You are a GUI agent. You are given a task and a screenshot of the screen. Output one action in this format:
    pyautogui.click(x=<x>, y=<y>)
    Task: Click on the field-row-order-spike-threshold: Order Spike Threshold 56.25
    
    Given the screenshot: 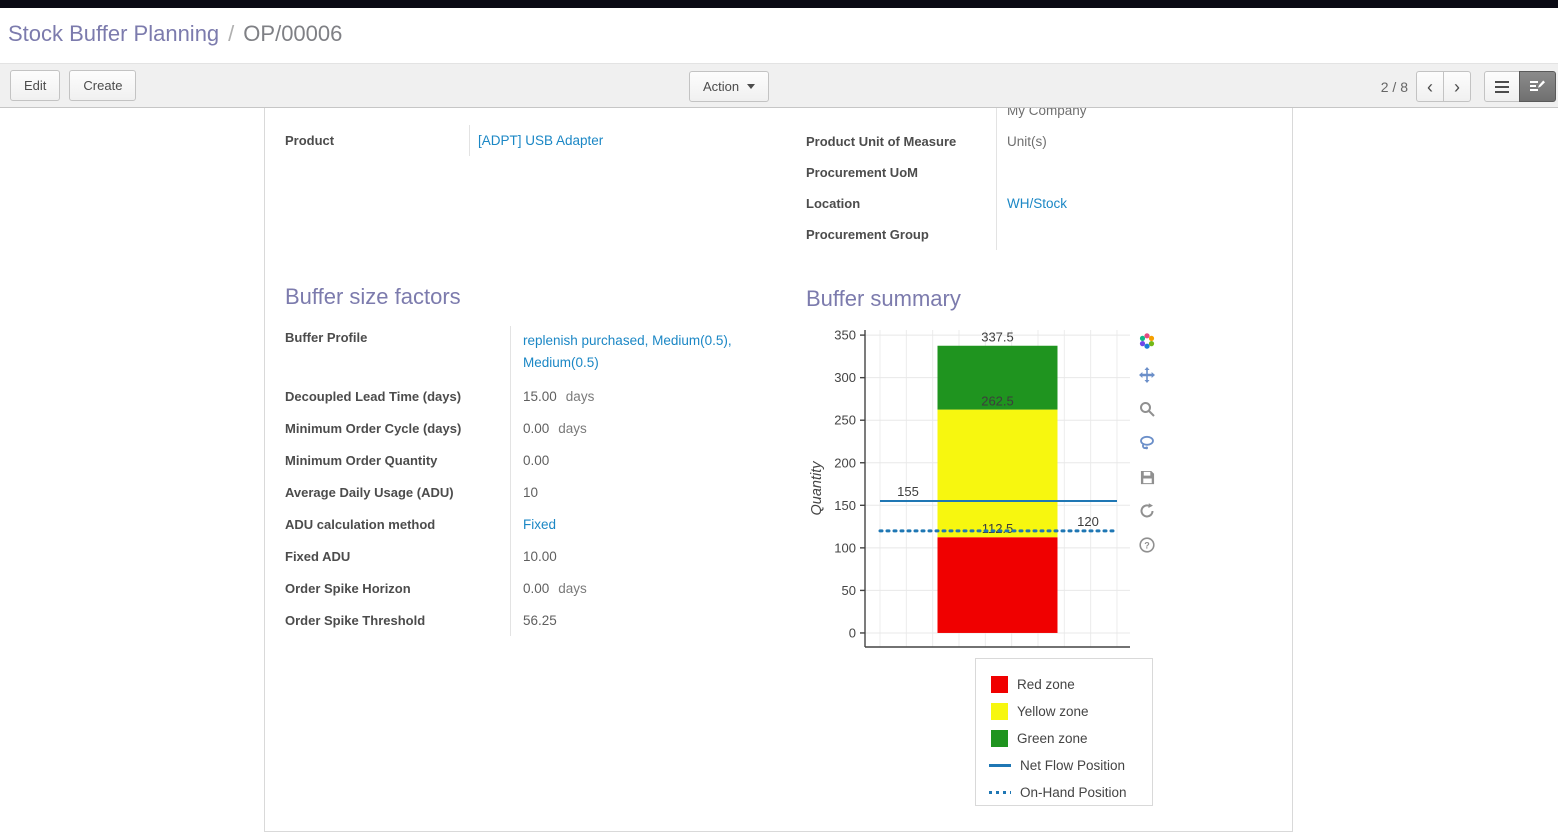 What is the action you would take?
    pyautogui.click(x=535, y=620)
    